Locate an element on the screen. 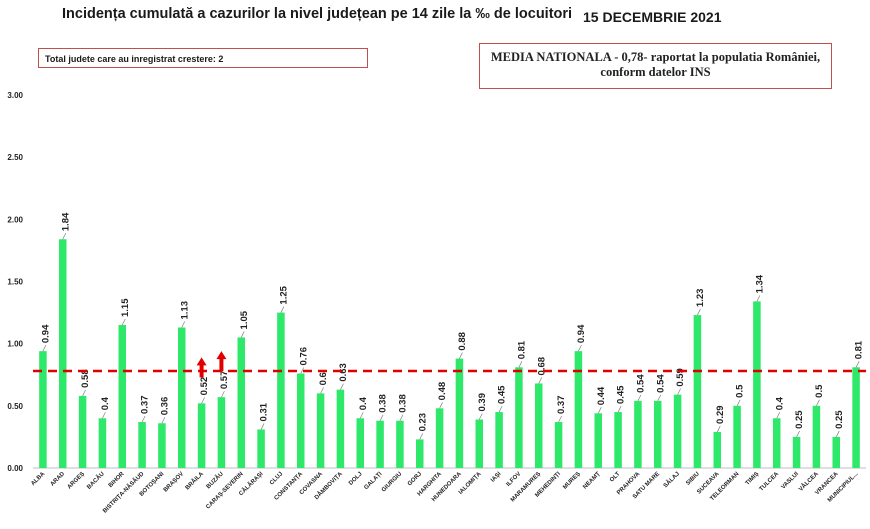 Image resolution: width=870 pixels, height=529 pixels. value-label: 0.76 is located at coordinates (303, 356).